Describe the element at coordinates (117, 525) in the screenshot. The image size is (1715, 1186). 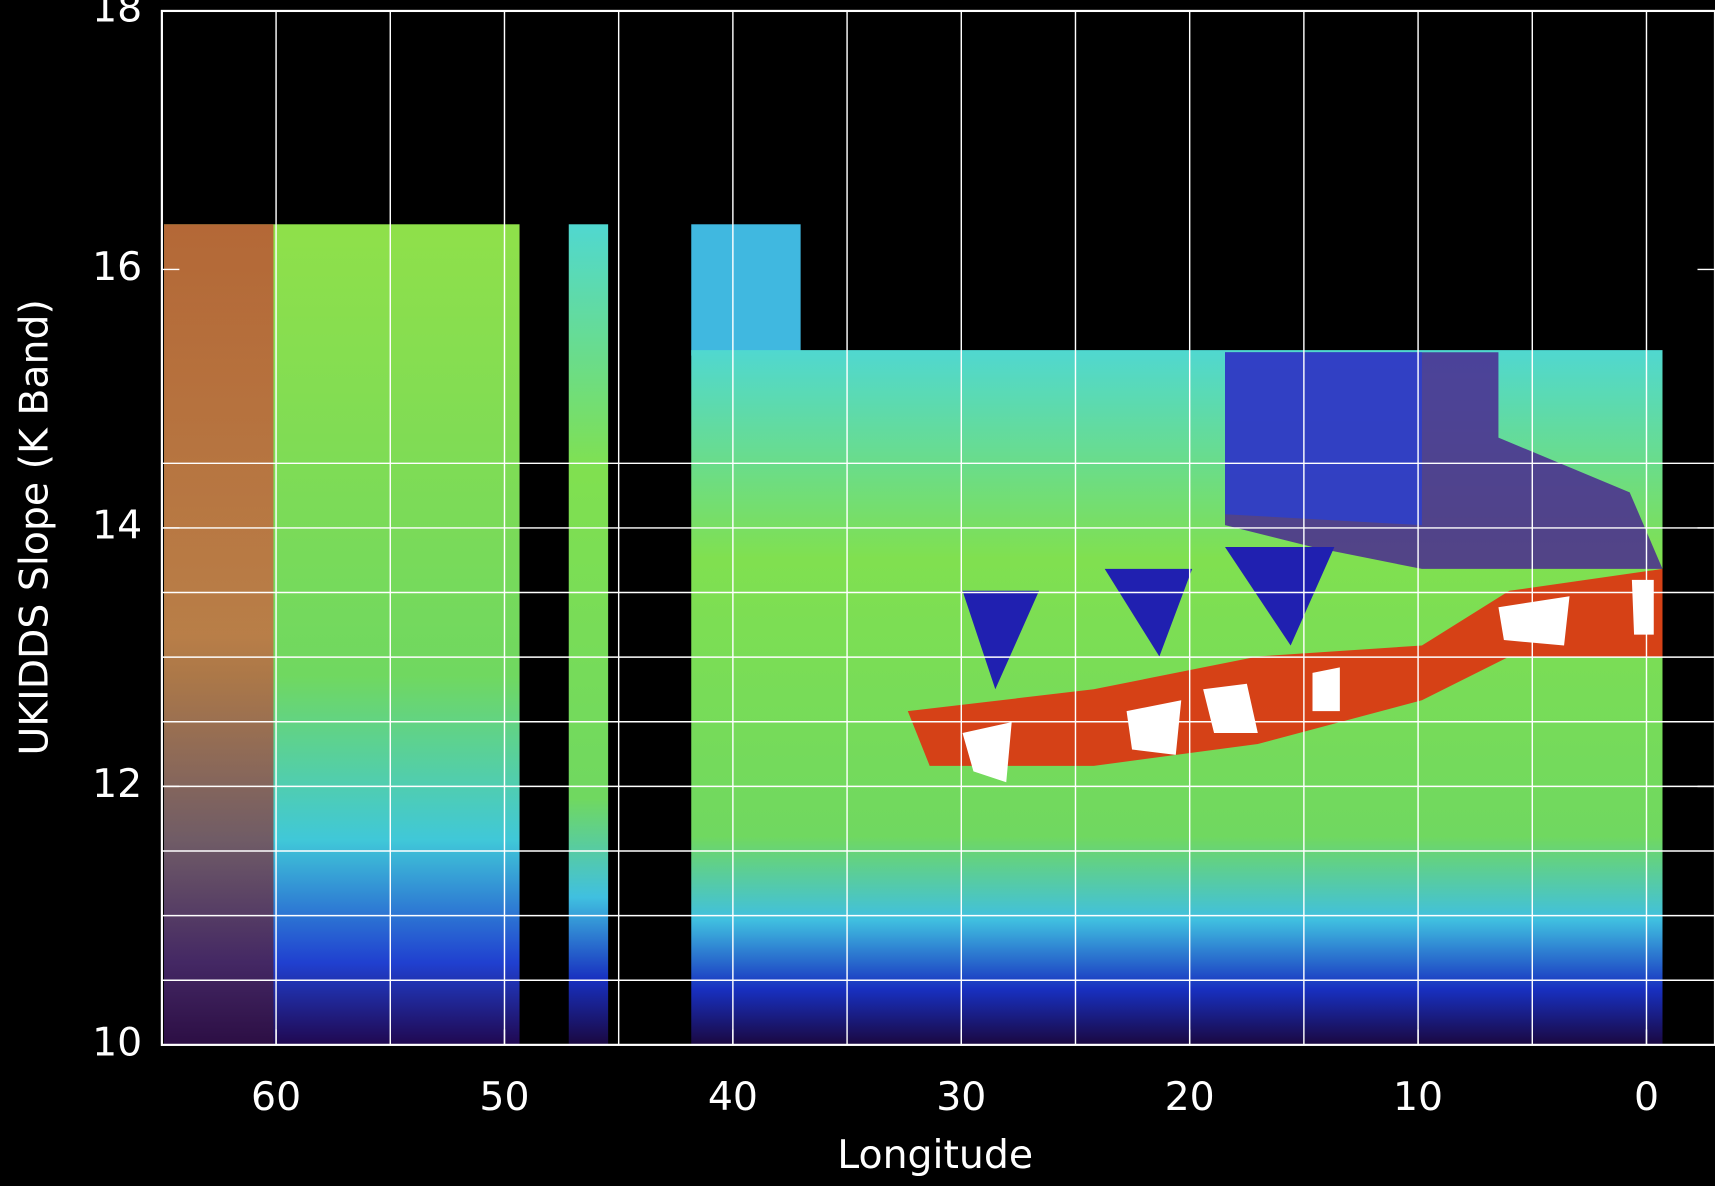
I see `y-tick-label: 14` at that location.